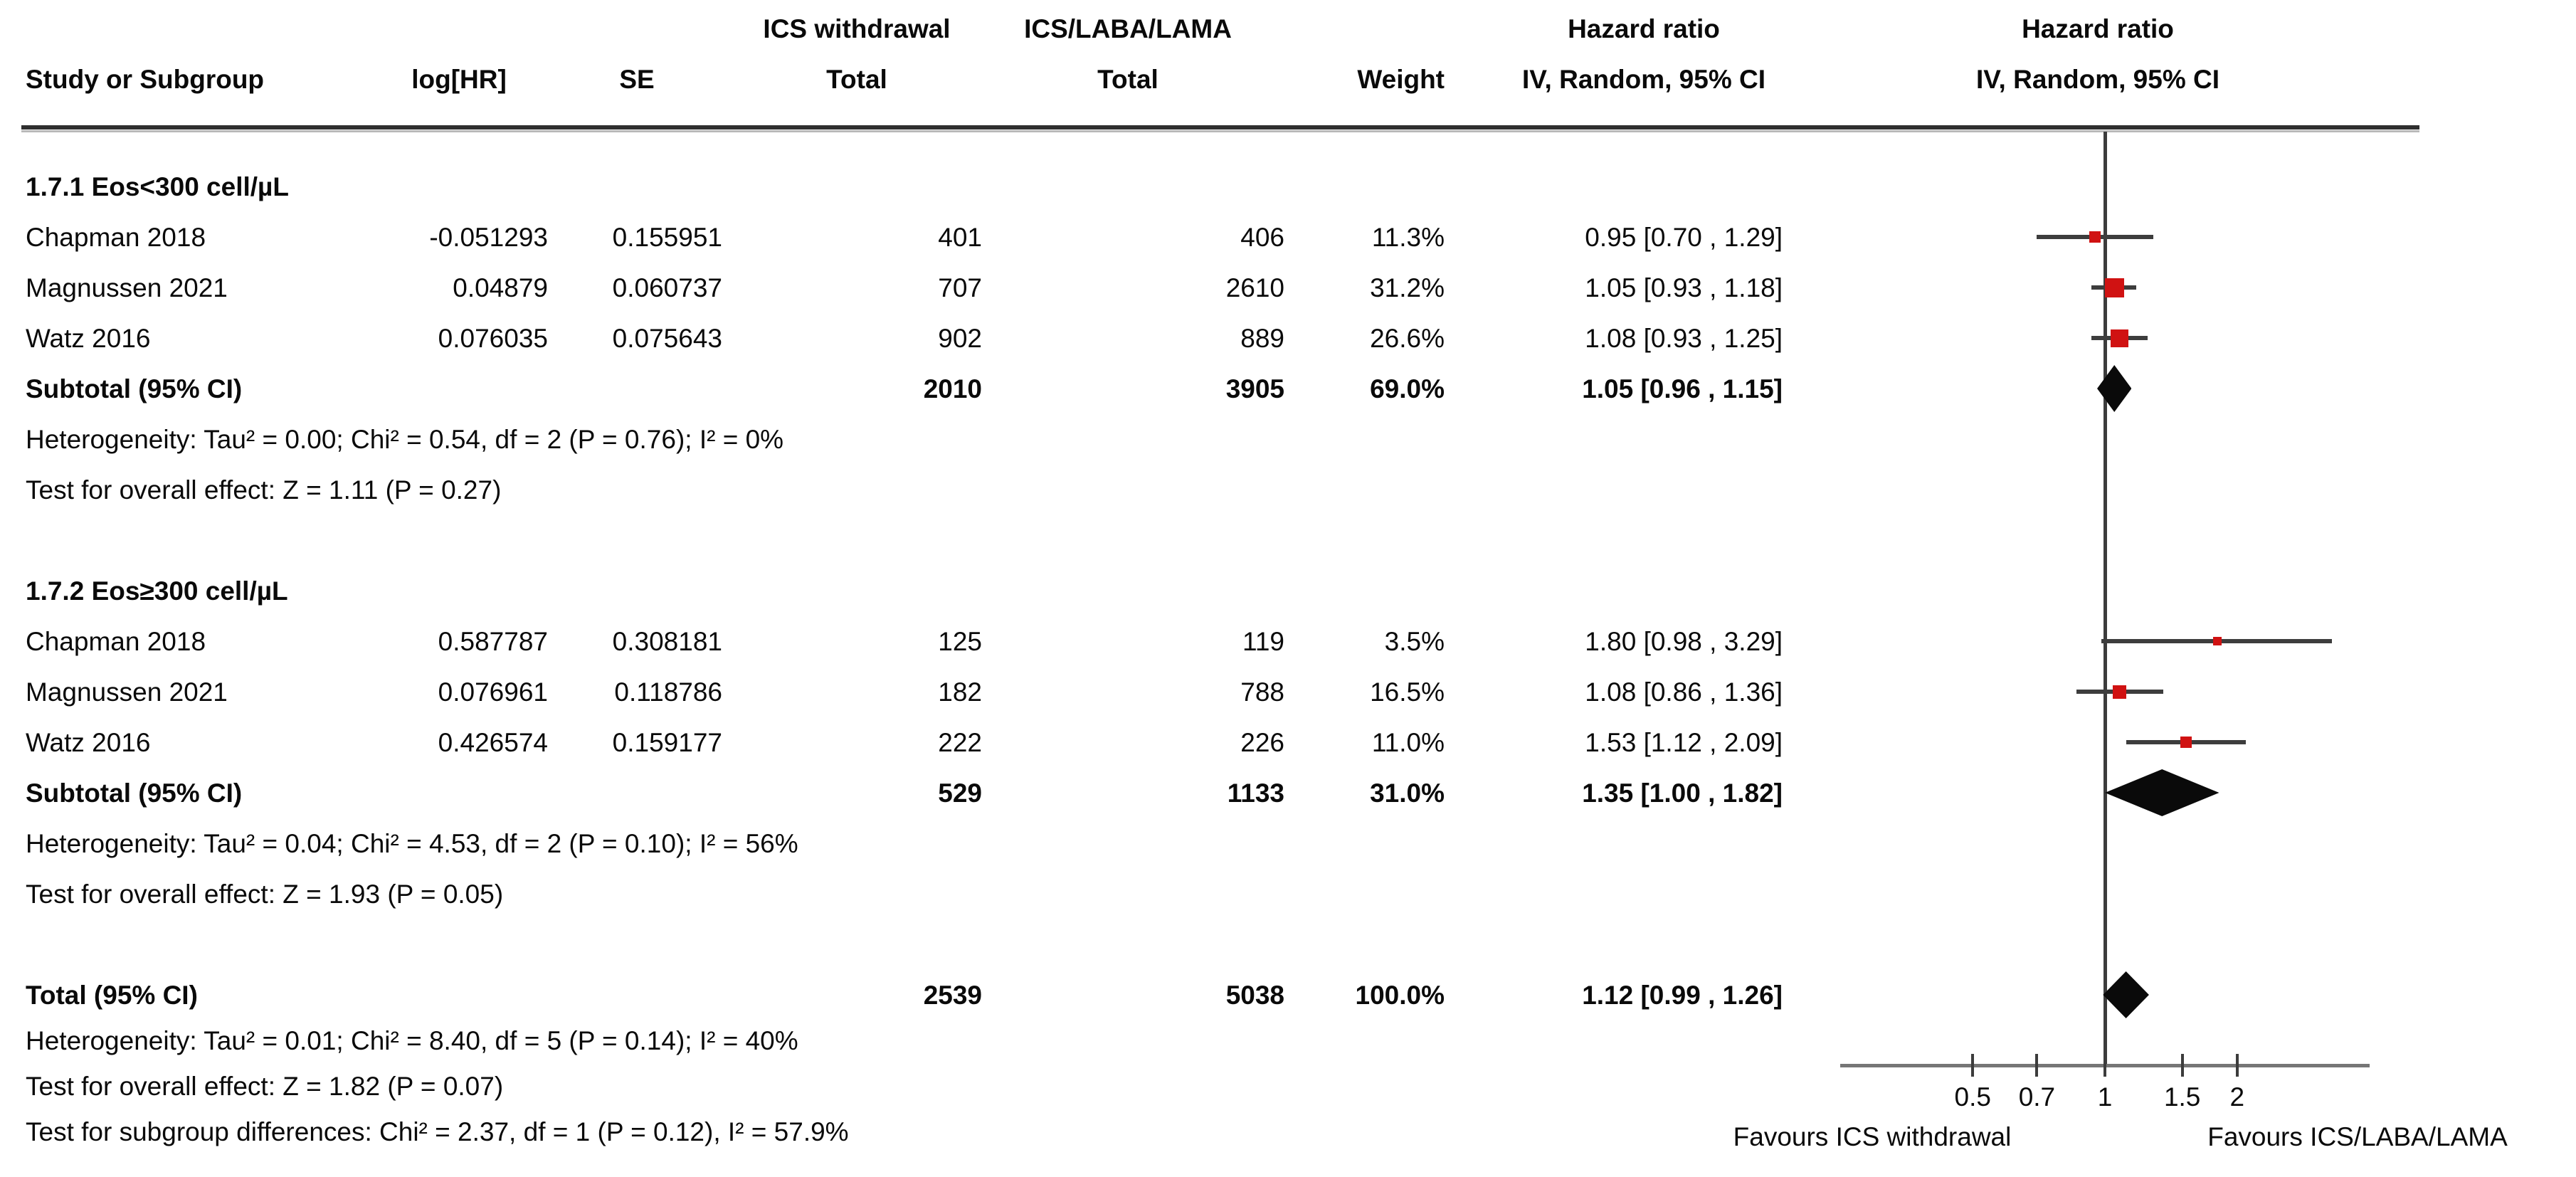  I want to click on hr-ci-text: 1.08 [0.93 , 1.25], so click(1684, 338).